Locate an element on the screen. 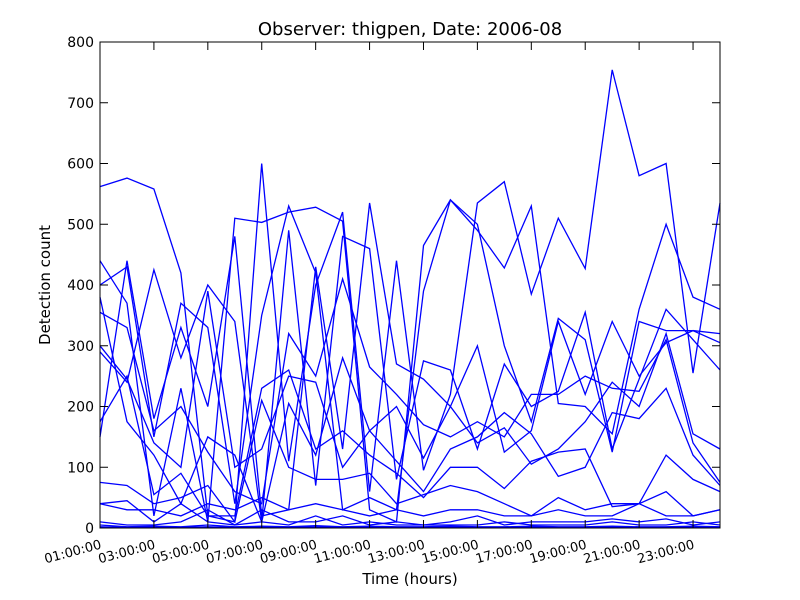  y-axis-label: Detection count is located at coordinates (45, 285).